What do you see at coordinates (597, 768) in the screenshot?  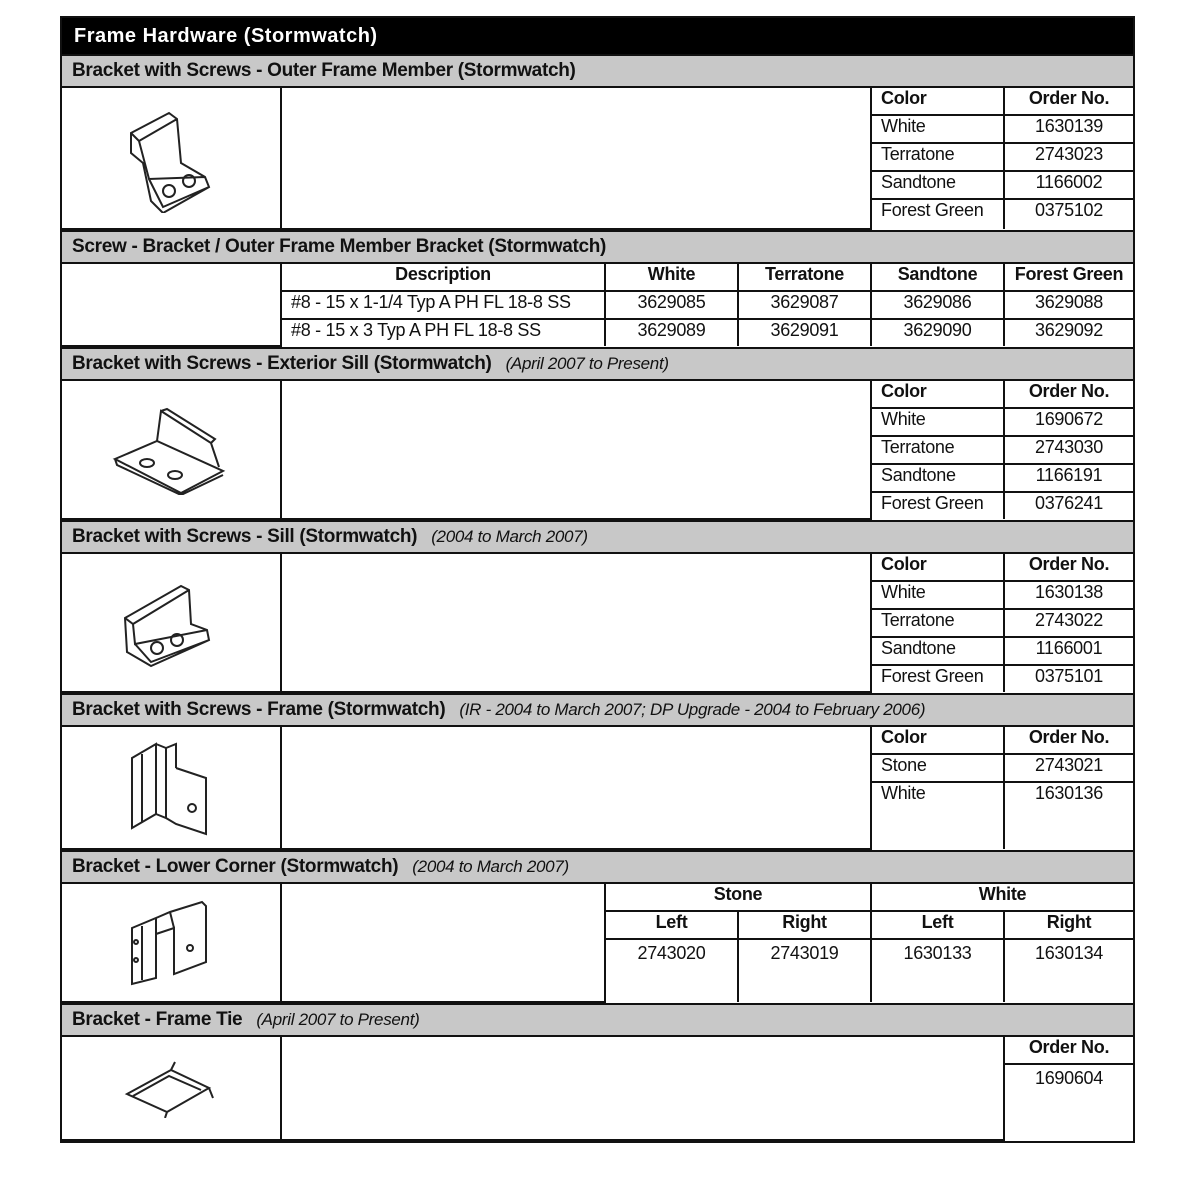 I see `table-row: Stone 2743021` at bounding box center [597, 768].